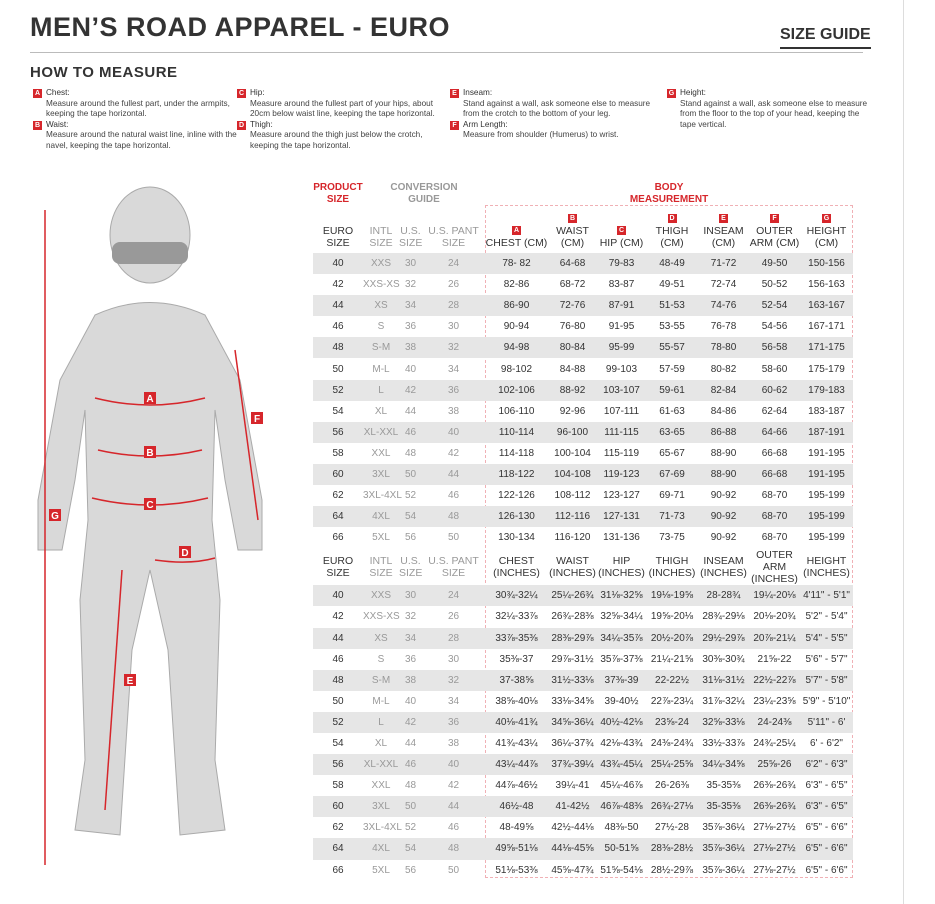  I want to click on svg-text: D, so click(184, 553).